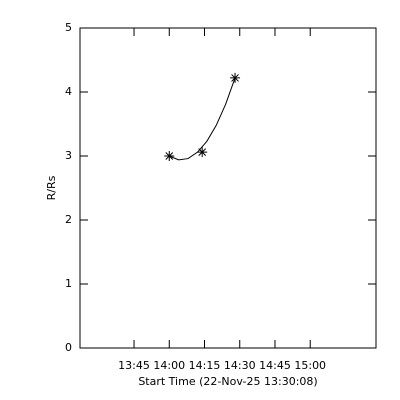  What do you see at coordinates (205, 365) in the screenshot?
I see `x-tick-label: 14:15` at bounding box center [205, 365].